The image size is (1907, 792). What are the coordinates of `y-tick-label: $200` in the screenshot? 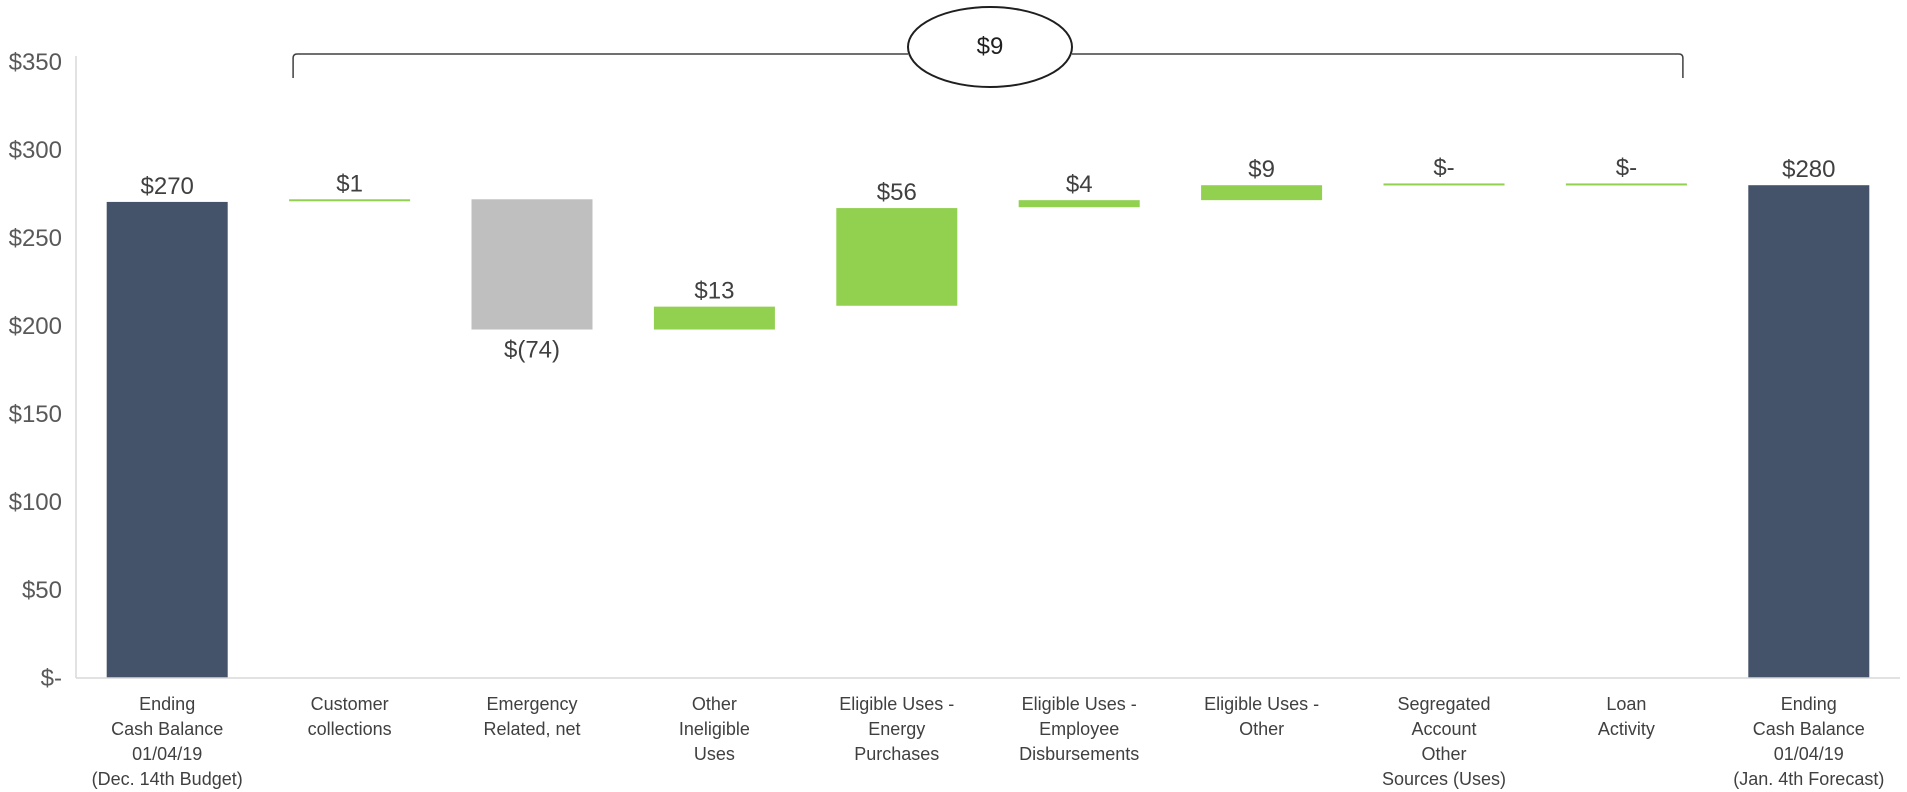 It's located at (35, 326).